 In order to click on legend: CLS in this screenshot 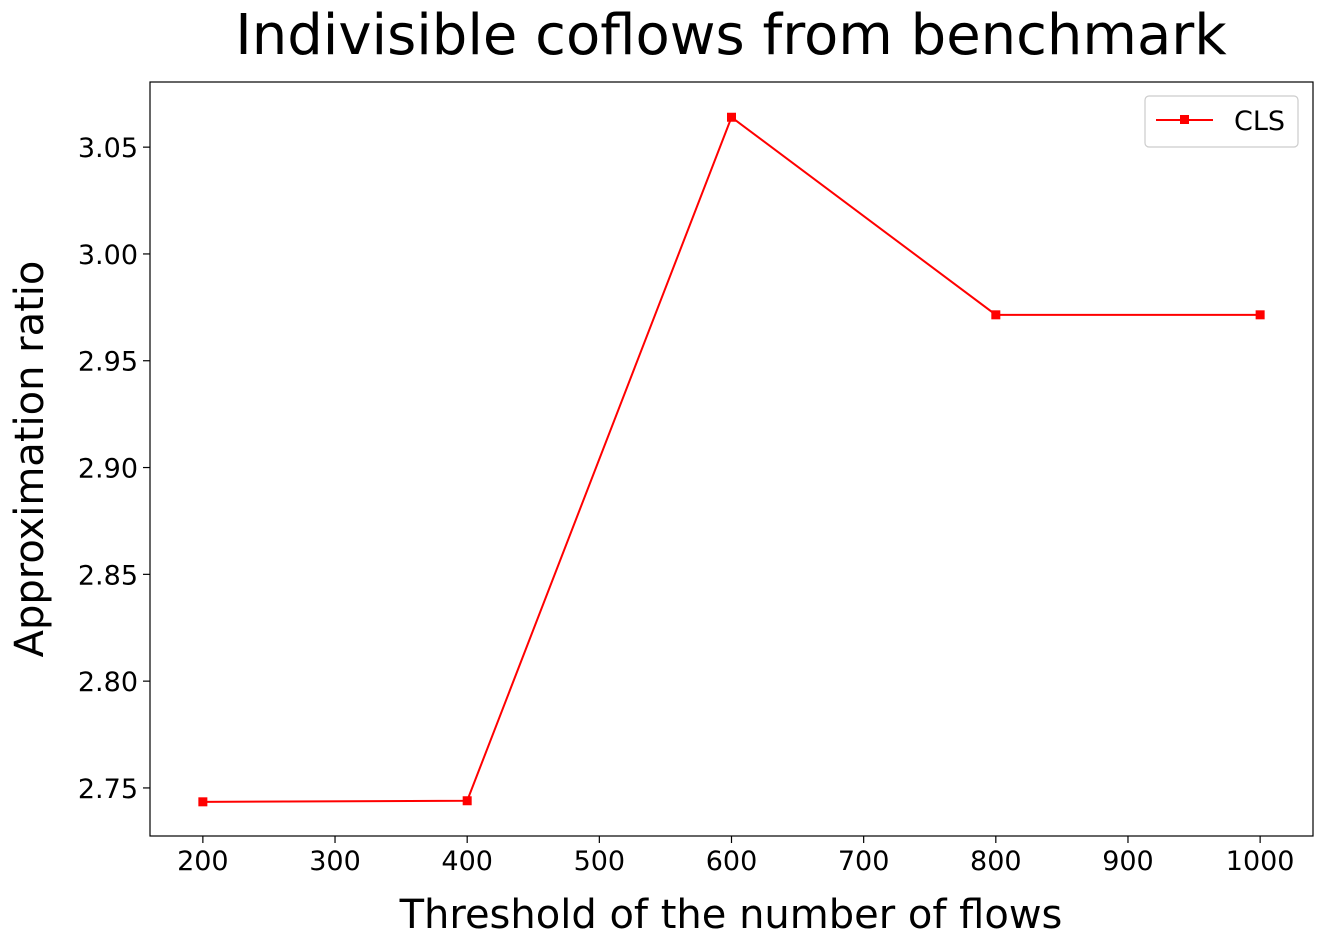, I will do `click(1221, 121)`.